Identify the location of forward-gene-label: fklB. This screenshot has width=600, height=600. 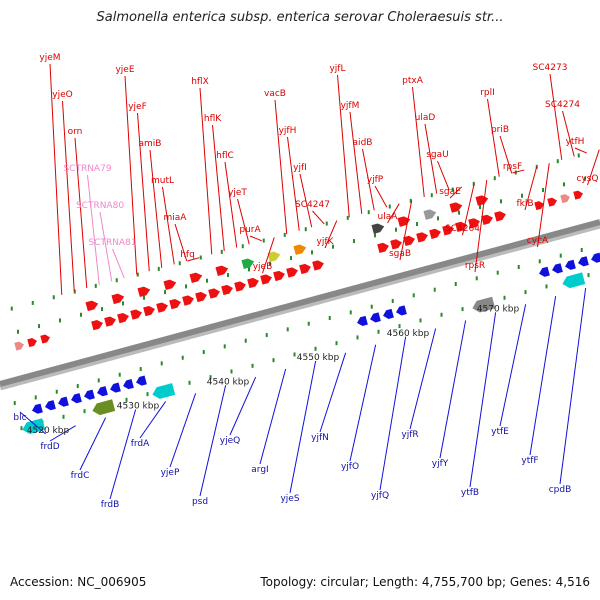
(524, 204).